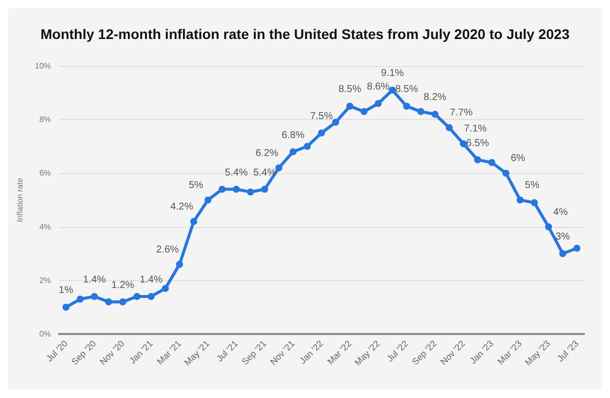 The width and height of the screenshot is (610, 398). I want to click on y-axis-title: Inflation rate, so click(20, 199).